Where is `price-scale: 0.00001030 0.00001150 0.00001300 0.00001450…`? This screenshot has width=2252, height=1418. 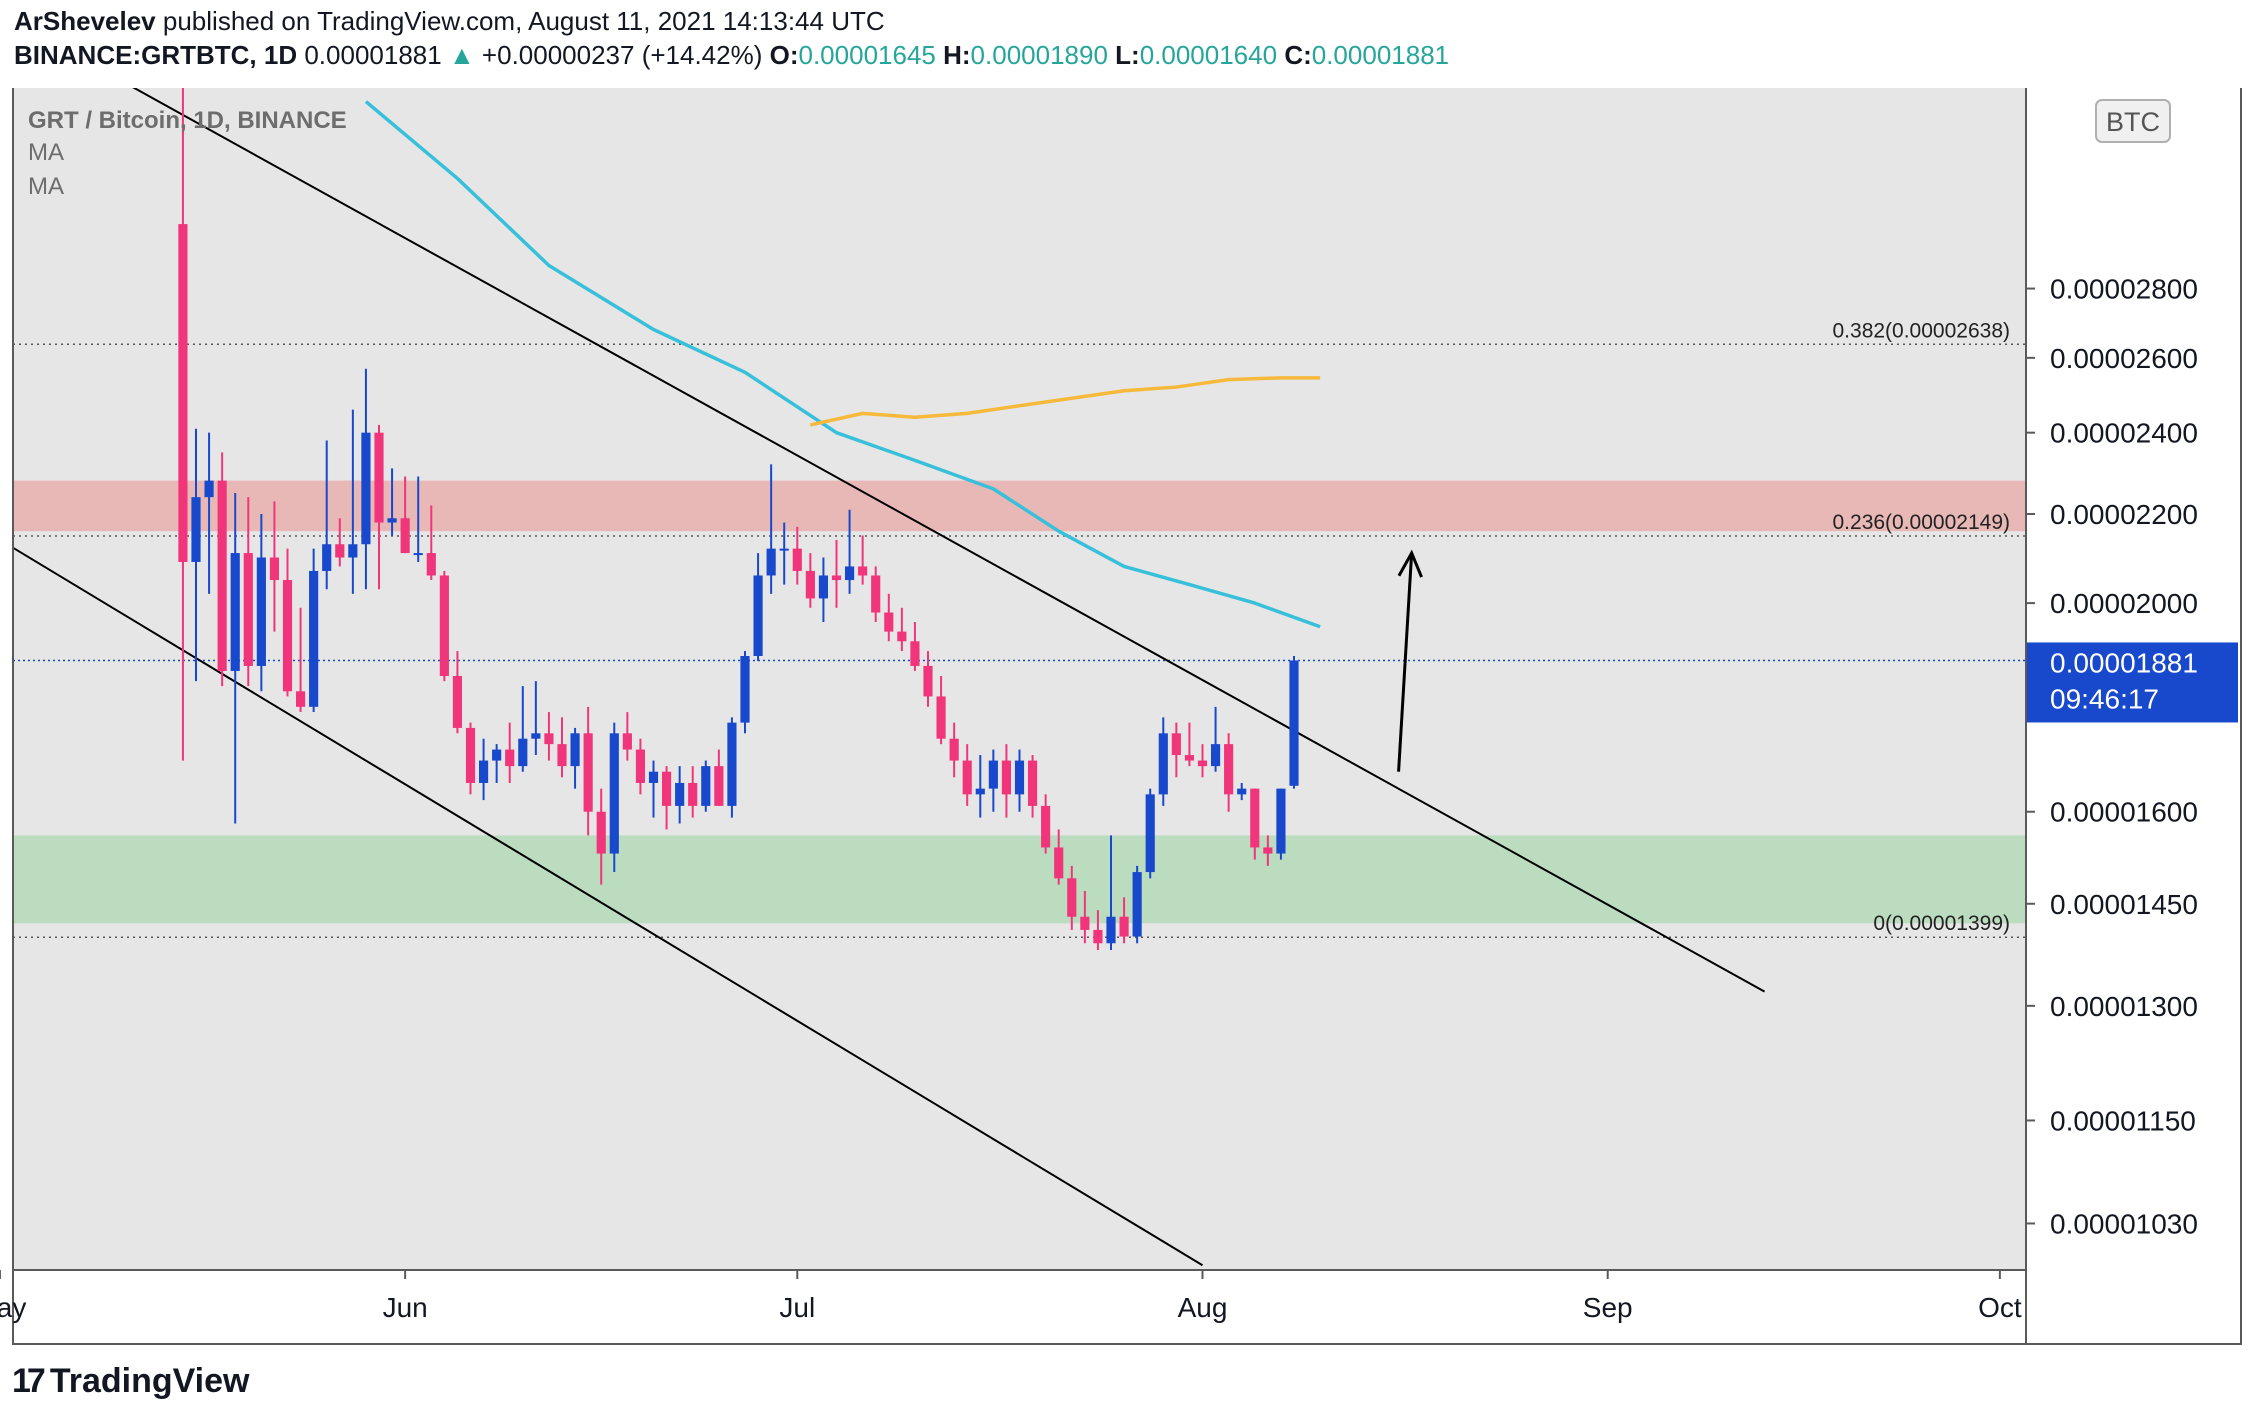 price-scale: 0.00001030 0.00001150 0.00001300 0.00001450… is located at coordinates (2112, 757).